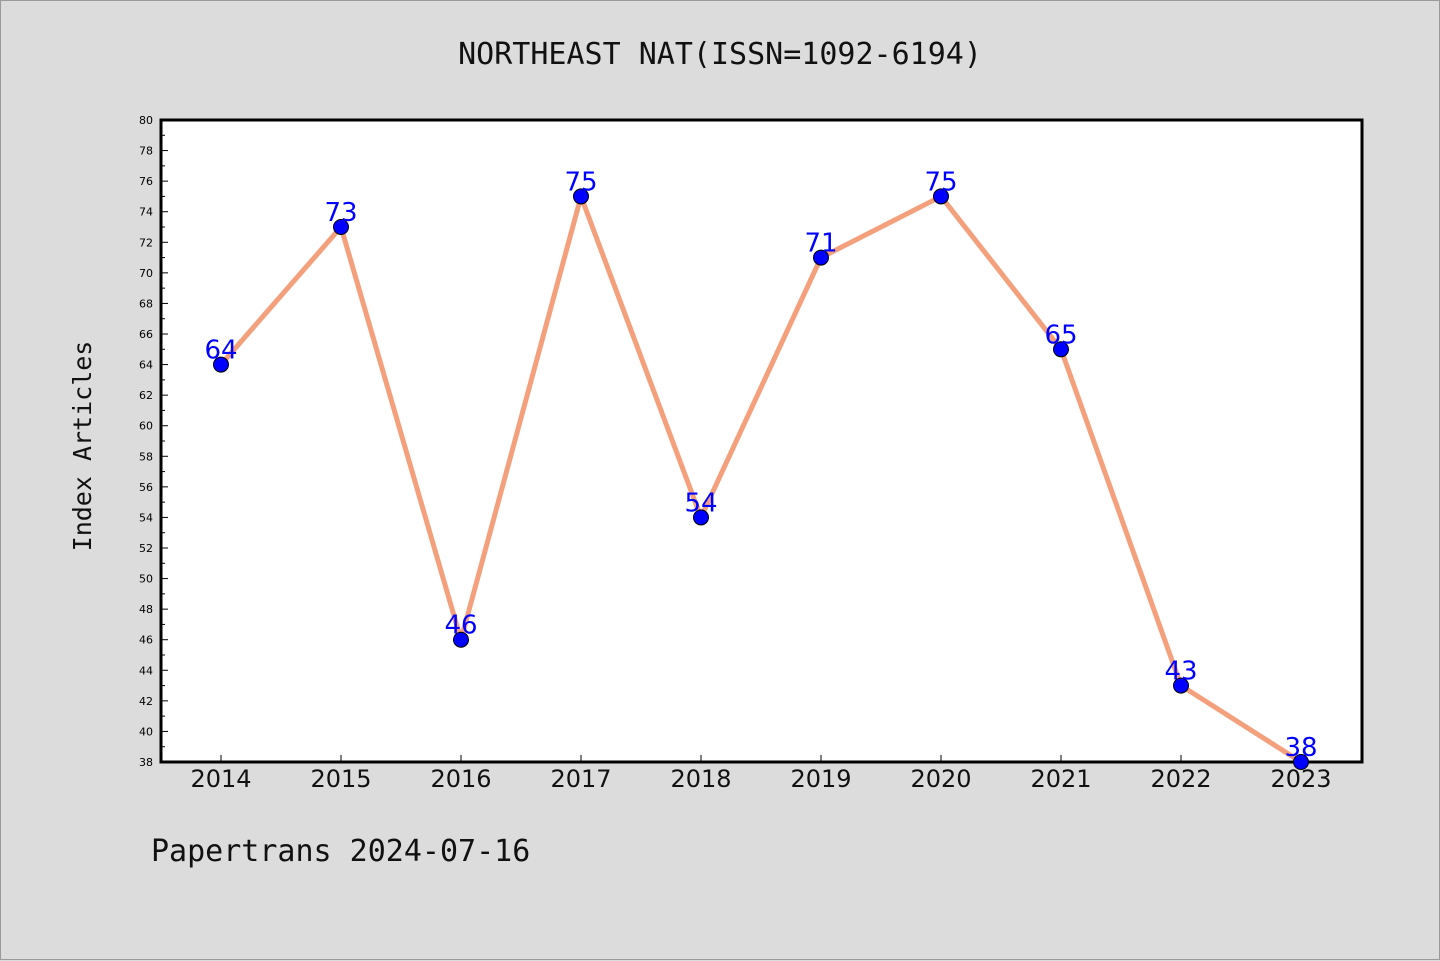  What do you see at coordinates (940, 779) in the screenshot?
I see `x-tick-label: 2020` at bounding box center [940, 779].